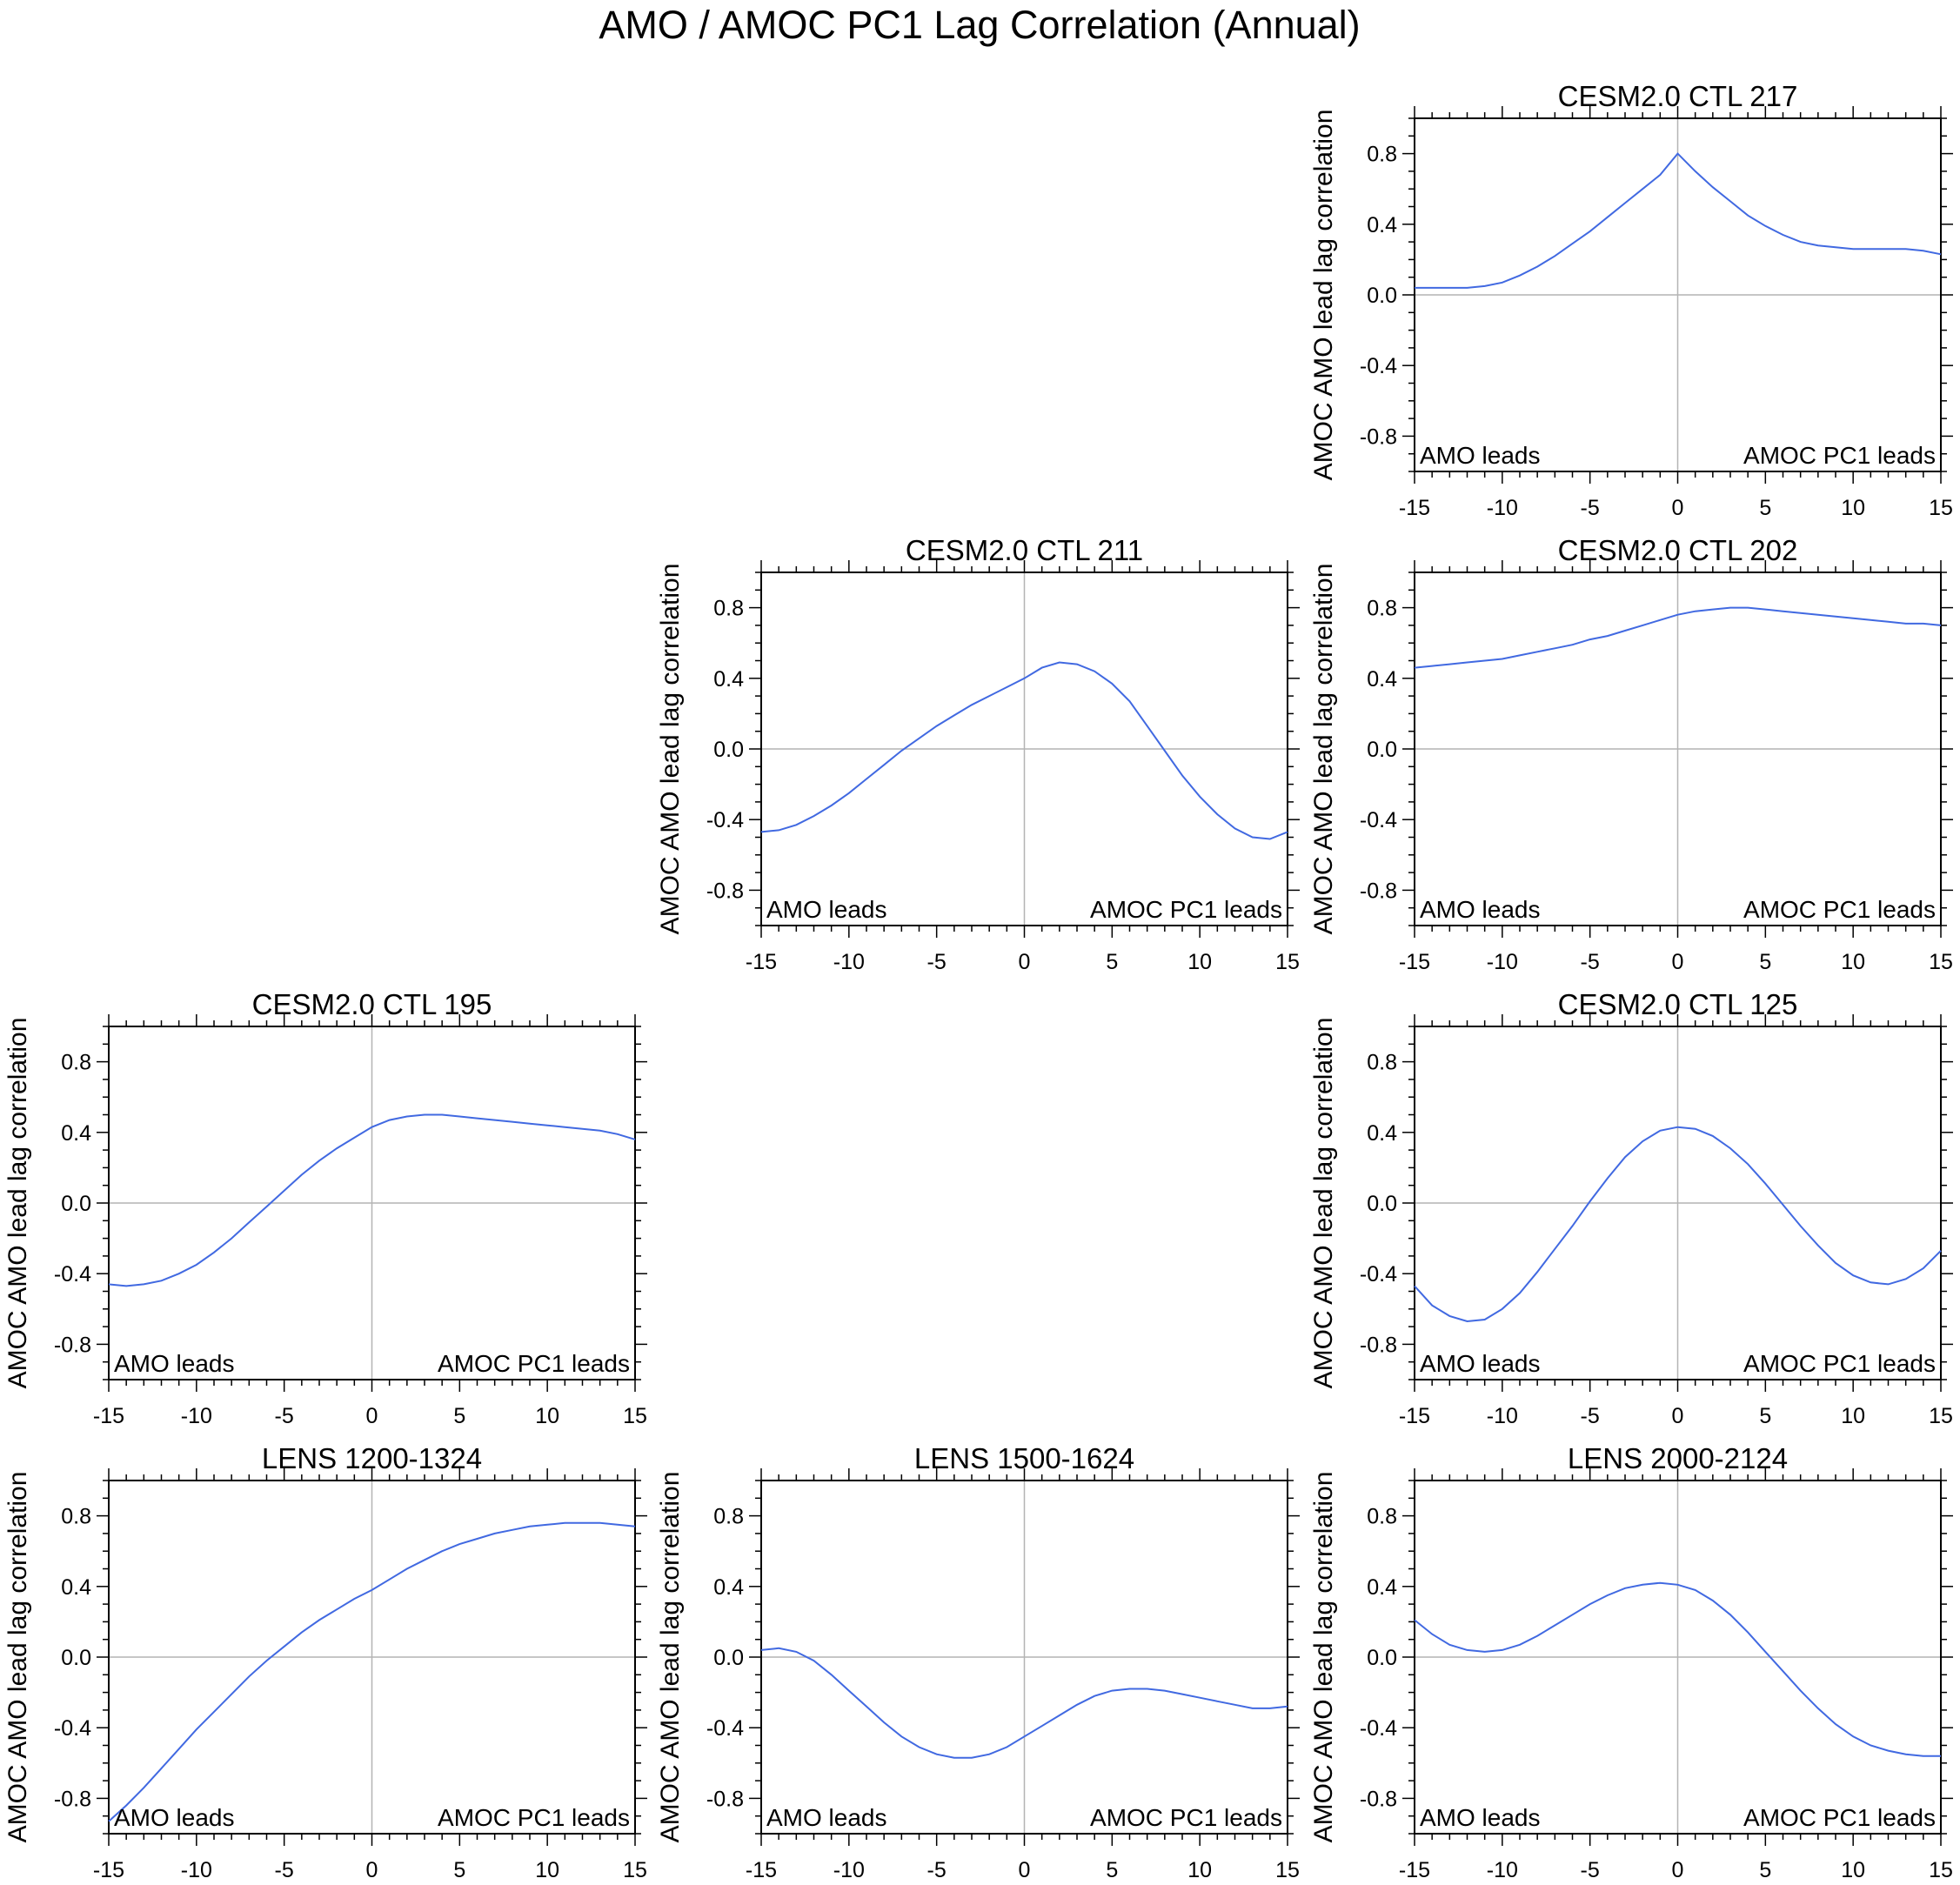 The height and width of the screenshot is (1885, 1960). What do you see at coordinates (1024, 550) in the screenshot?
I see `chart-title: CESM2.0 CTL 211` at bounding box center [1024, 550].